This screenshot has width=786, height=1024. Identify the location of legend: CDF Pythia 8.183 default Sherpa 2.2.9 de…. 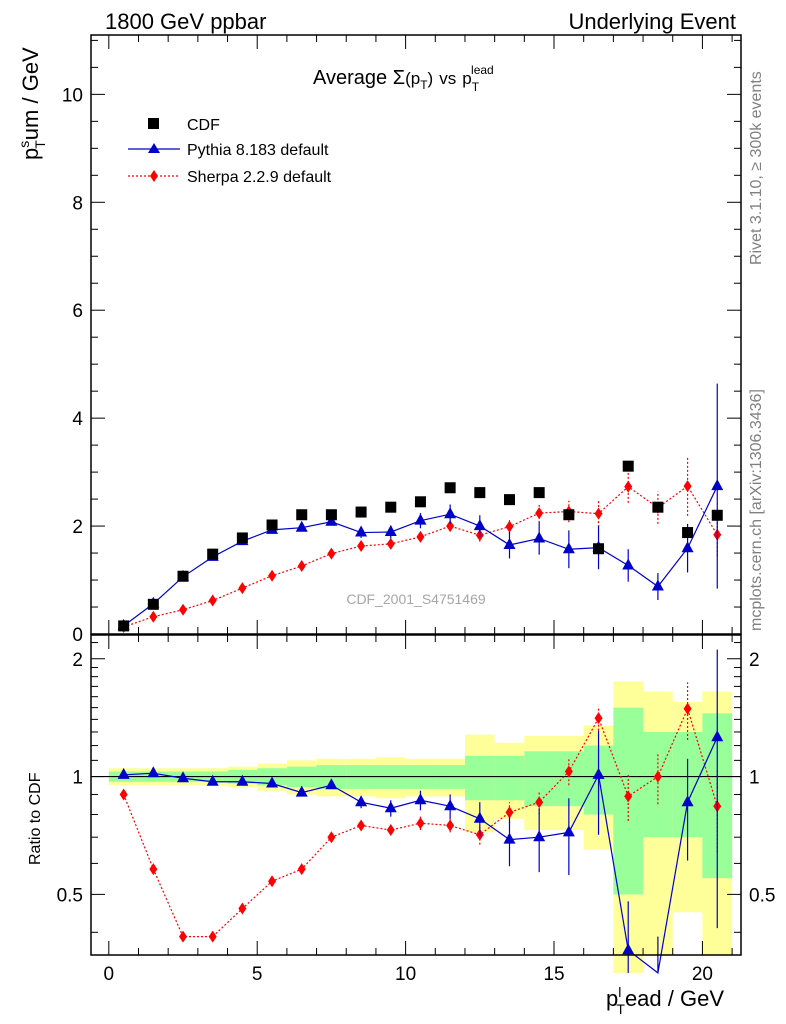
(230, 151).